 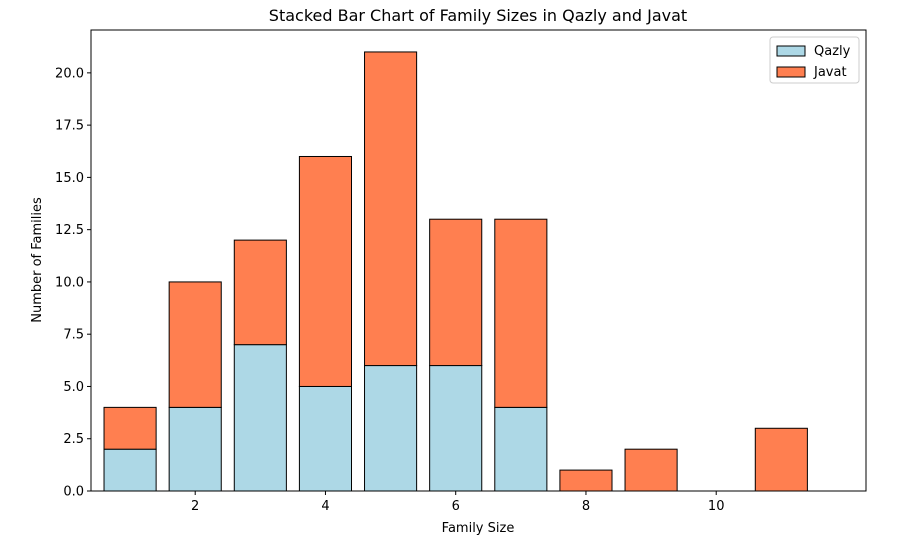 What do you see at coordinates (456, 506) in the screenshot?
I see `x-tick-label-6: 6` at bounding box center [456, 506].